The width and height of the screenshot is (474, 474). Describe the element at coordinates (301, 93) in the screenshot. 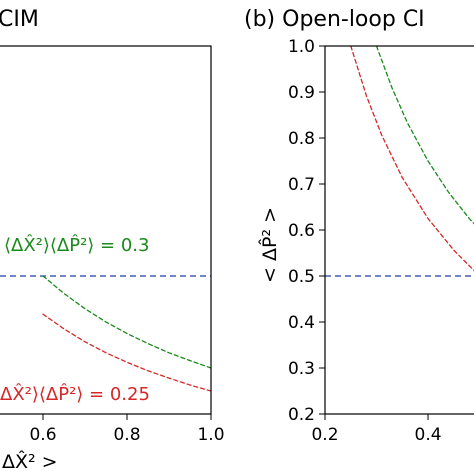

I see `panel-b-ytick-label-7: 0.9` at that location.